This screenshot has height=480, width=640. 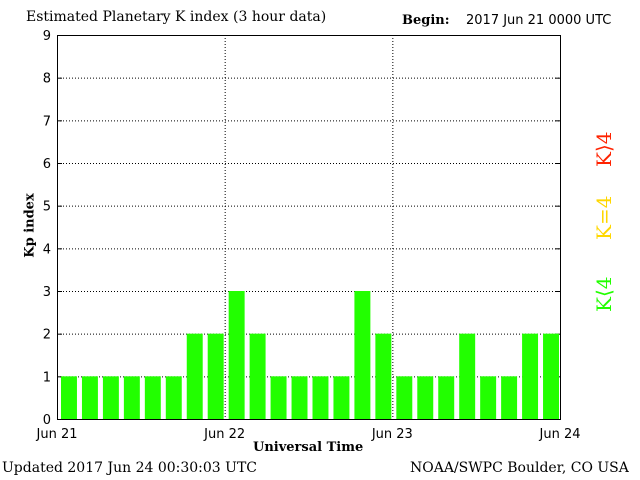 What do you see at coordinates (47, 164) in the screenshot?
I see `y-tick-label: 6` at bounding box center [47, 164].